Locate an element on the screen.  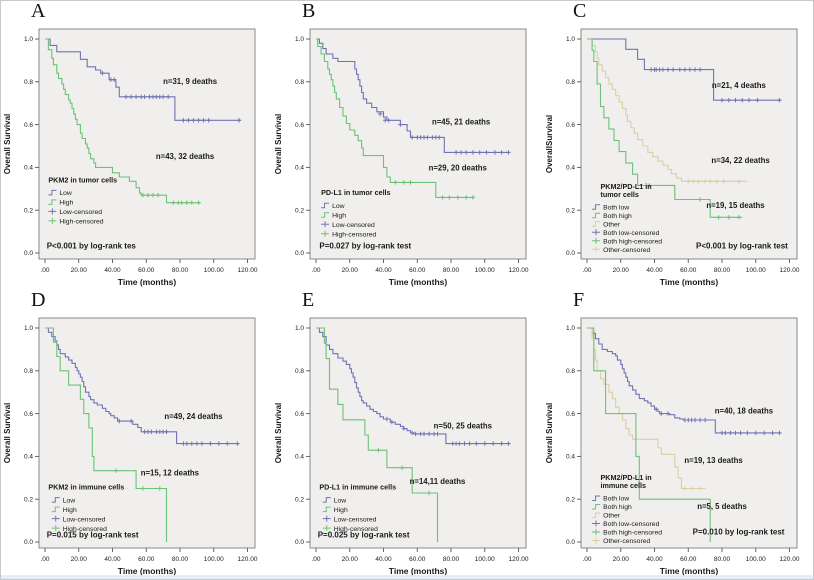
legend-title: PKM2 in immune cells is located at coordinates (86, 487).